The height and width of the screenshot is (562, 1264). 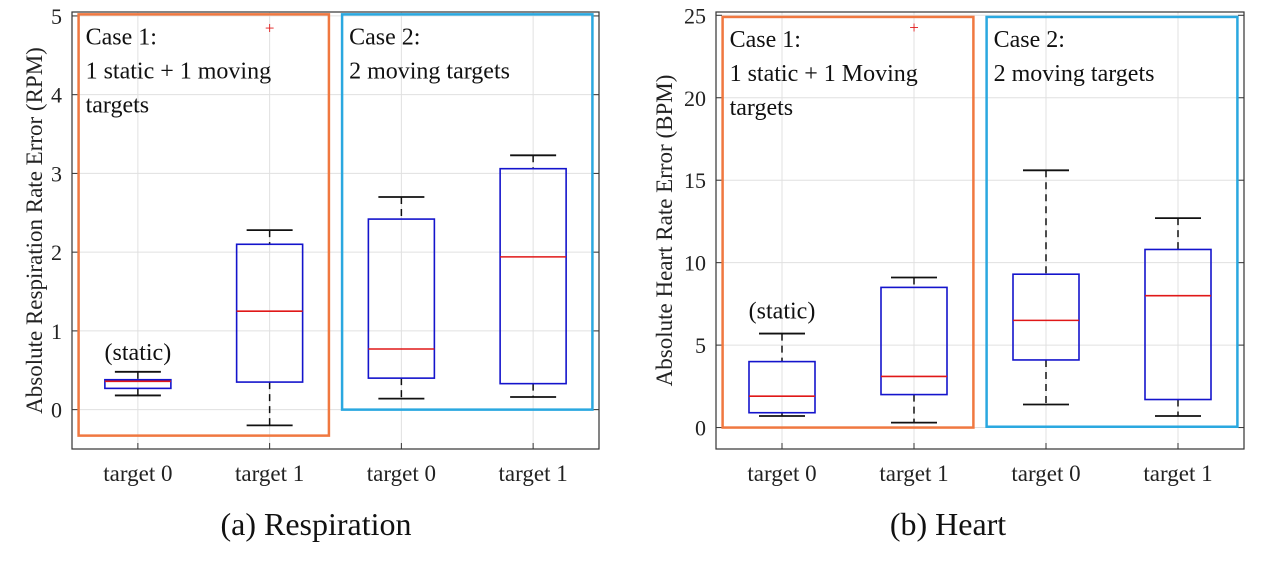 I want to click on case-description: 1 static + 1 moving, so click(x=179, y=71).